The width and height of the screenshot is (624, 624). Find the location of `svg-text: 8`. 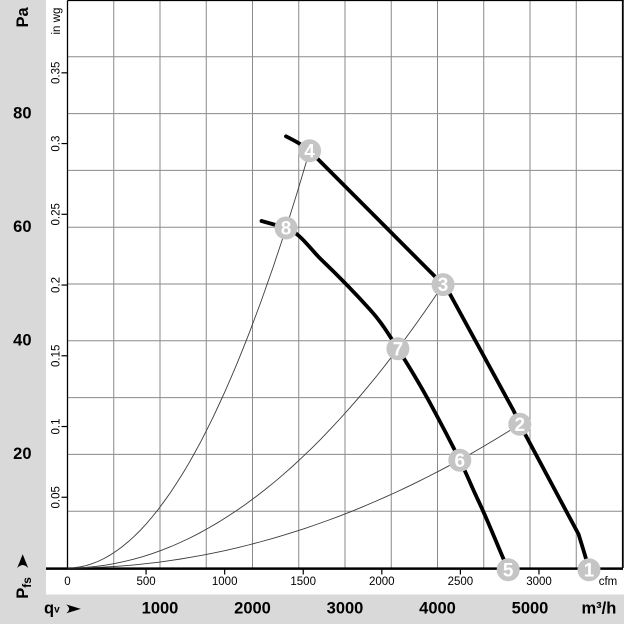

svg-text: 8 is located at coordinates (286, 229).